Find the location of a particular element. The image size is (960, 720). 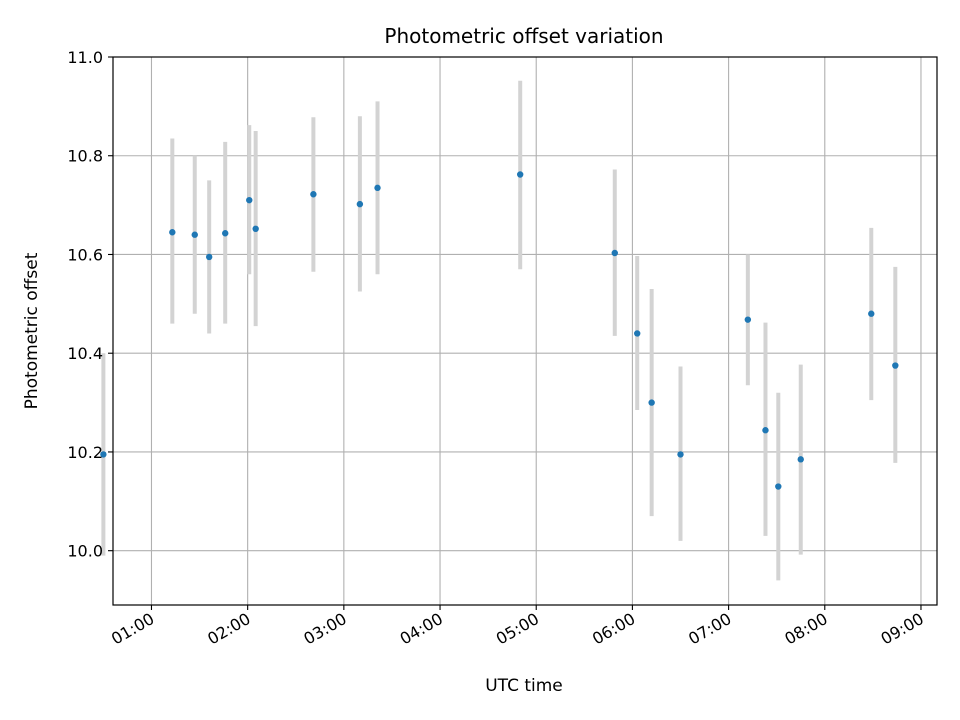

x-axis-label: UTC time is located at coordinates (524, 686).